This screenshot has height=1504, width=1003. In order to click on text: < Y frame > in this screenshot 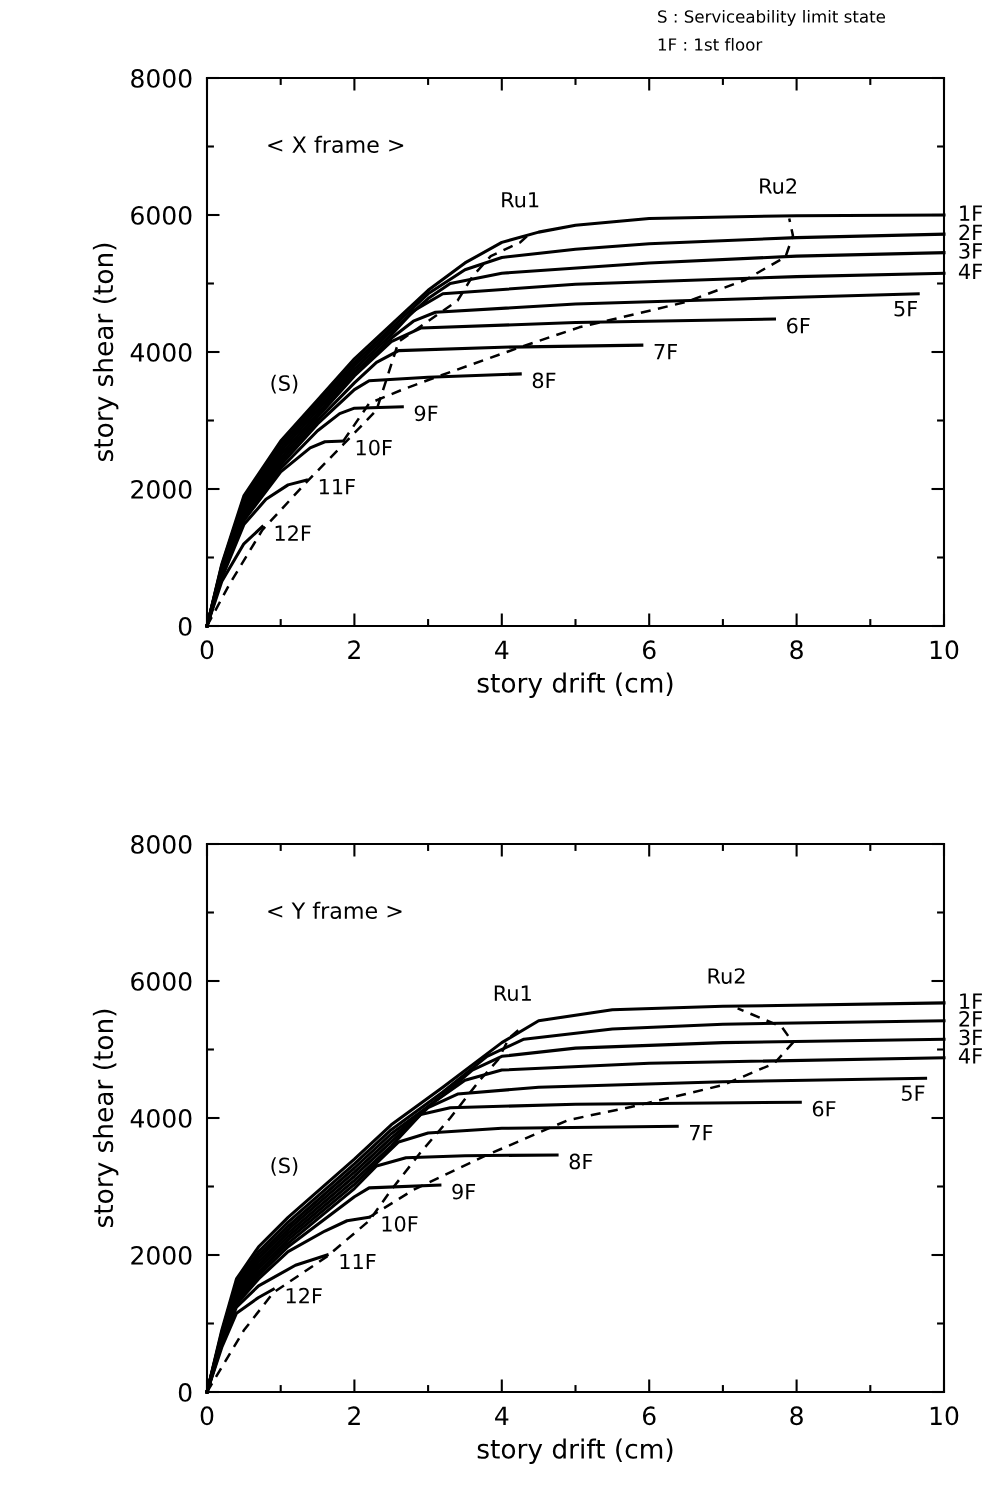, I will do `click(335, 910)`.